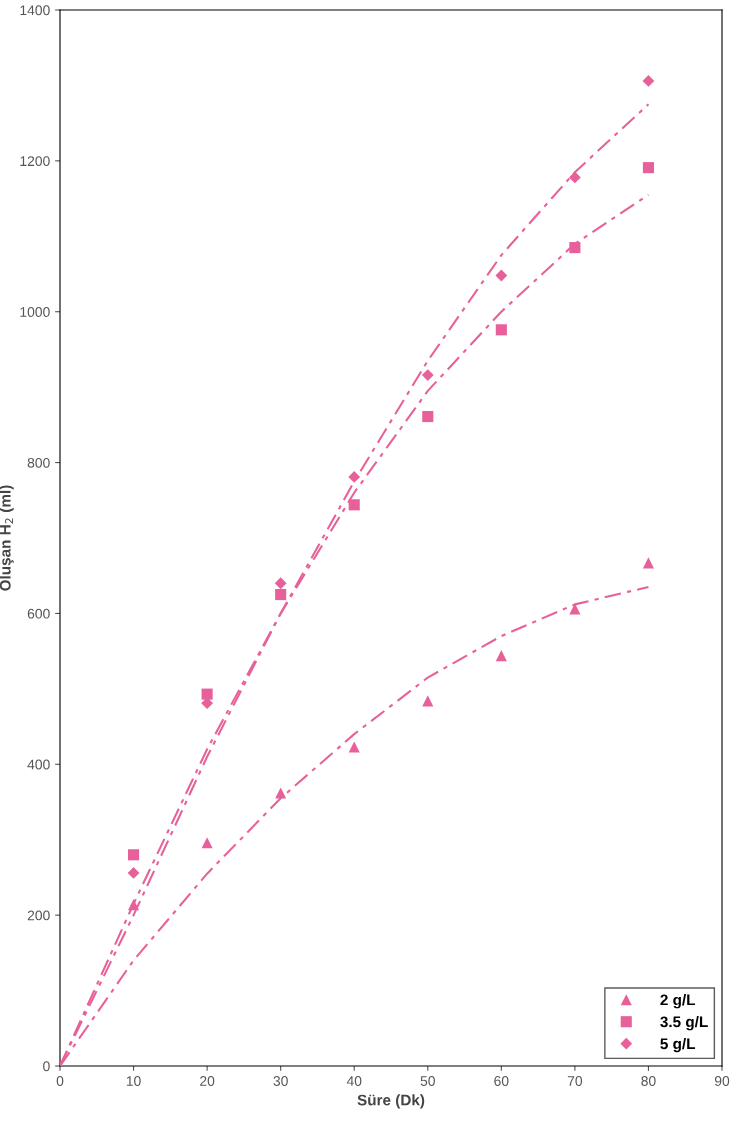  Describe the element at coordinates (60, 1081) in the screenshot. I see `x-tick-label: 0` at that location.